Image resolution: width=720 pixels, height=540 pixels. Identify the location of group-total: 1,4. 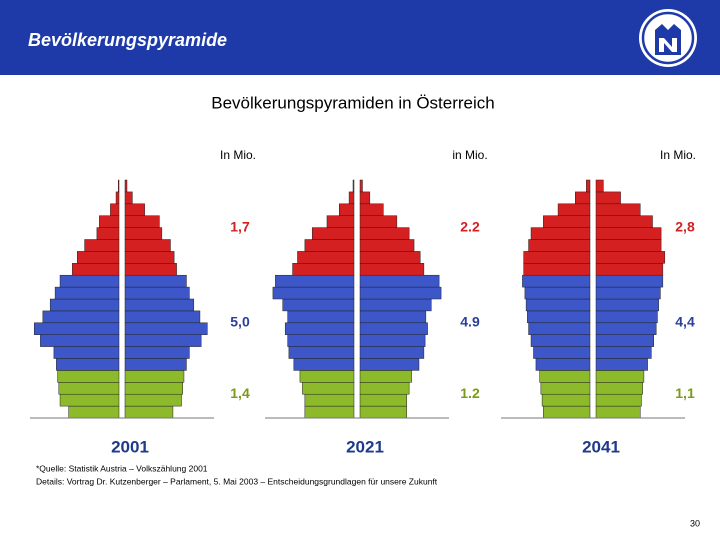
(240, 393).